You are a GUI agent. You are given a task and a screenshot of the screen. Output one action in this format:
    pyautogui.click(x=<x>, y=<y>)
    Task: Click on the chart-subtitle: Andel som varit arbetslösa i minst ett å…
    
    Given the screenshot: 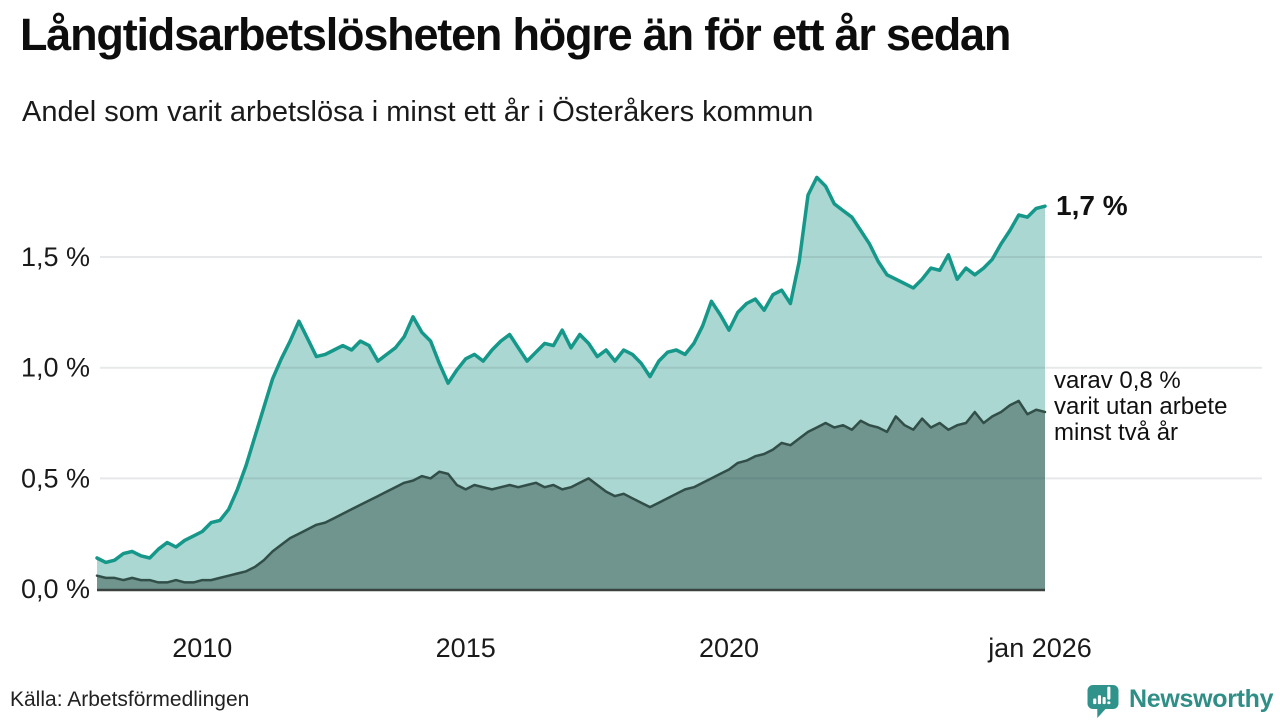 What is the action you would take?
    pyautogui.click(x=418, y=112)
    